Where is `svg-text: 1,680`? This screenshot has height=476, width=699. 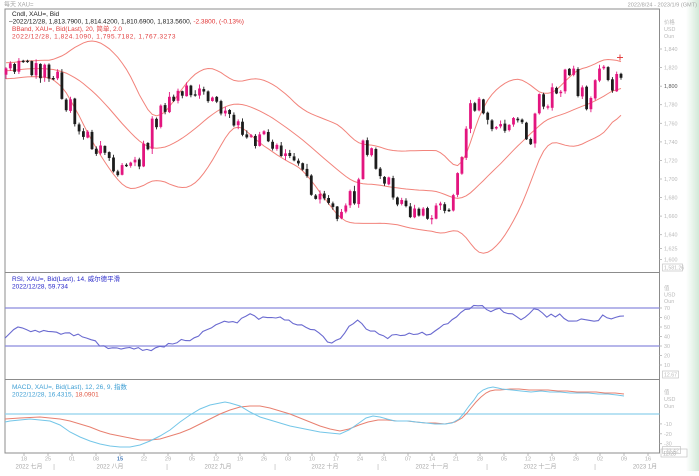
svg-text: 1,680 is located at coordinates (671, 199).